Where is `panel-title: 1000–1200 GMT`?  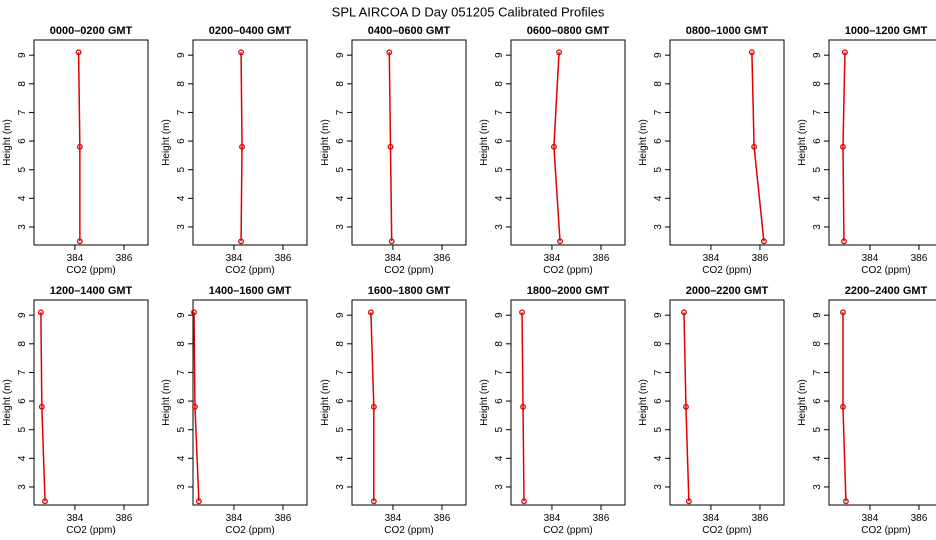
panel-title: 1000–1200 GMT is located at coordinates (886, 31).